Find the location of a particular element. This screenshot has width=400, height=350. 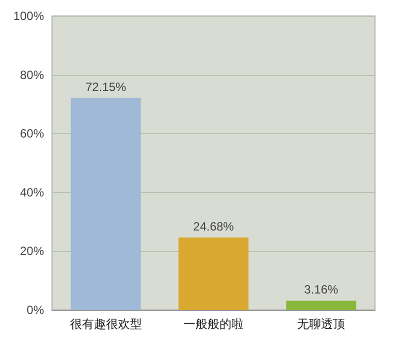

x-tick-label: 很有趣很欢型 is located at coordinates (106, 324).